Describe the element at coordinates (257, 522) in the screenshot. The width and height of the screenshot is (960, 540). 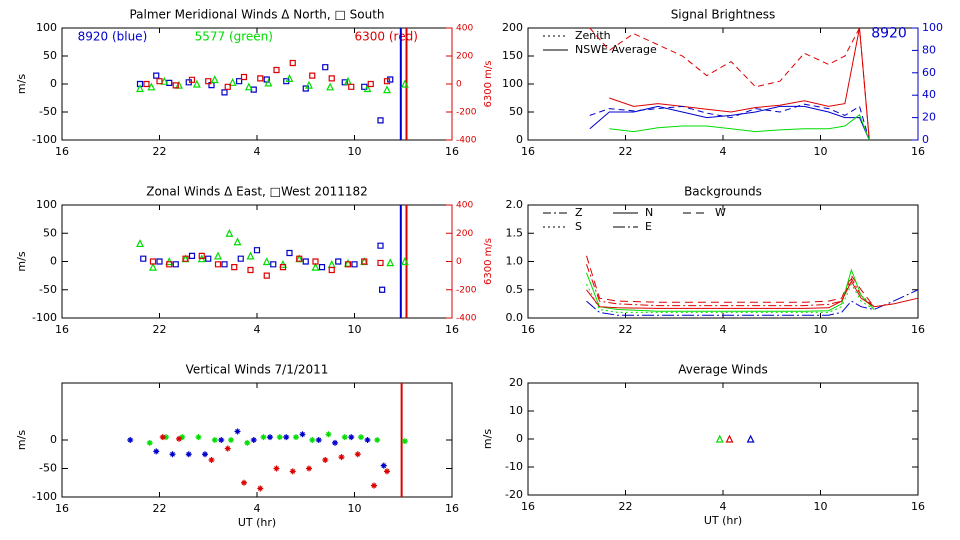
I see `x-axis-label: UT (hr)` at that location.